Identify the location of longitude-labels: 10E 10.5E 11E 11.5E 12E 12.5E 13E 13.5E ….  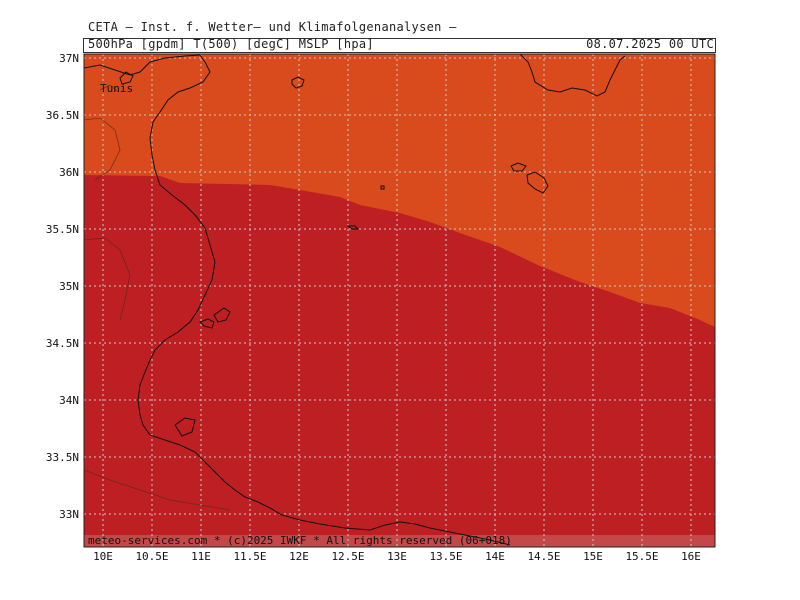
(397, 556).